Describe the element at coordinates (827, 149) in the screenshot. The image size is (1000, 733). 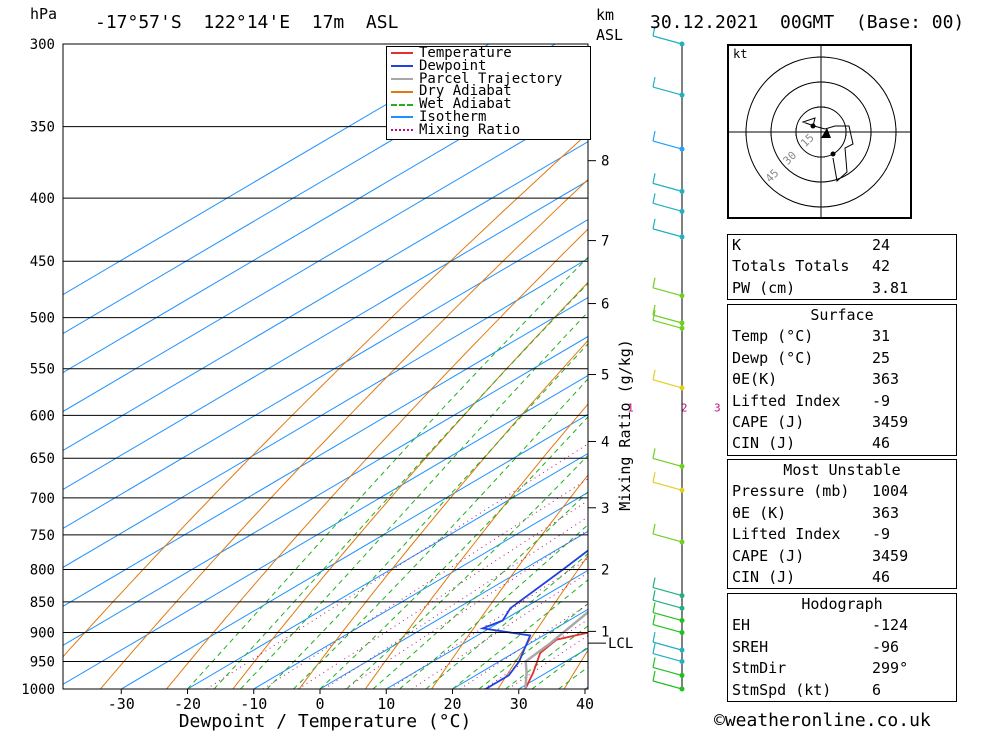
I see `hodograph-trace` at that location.